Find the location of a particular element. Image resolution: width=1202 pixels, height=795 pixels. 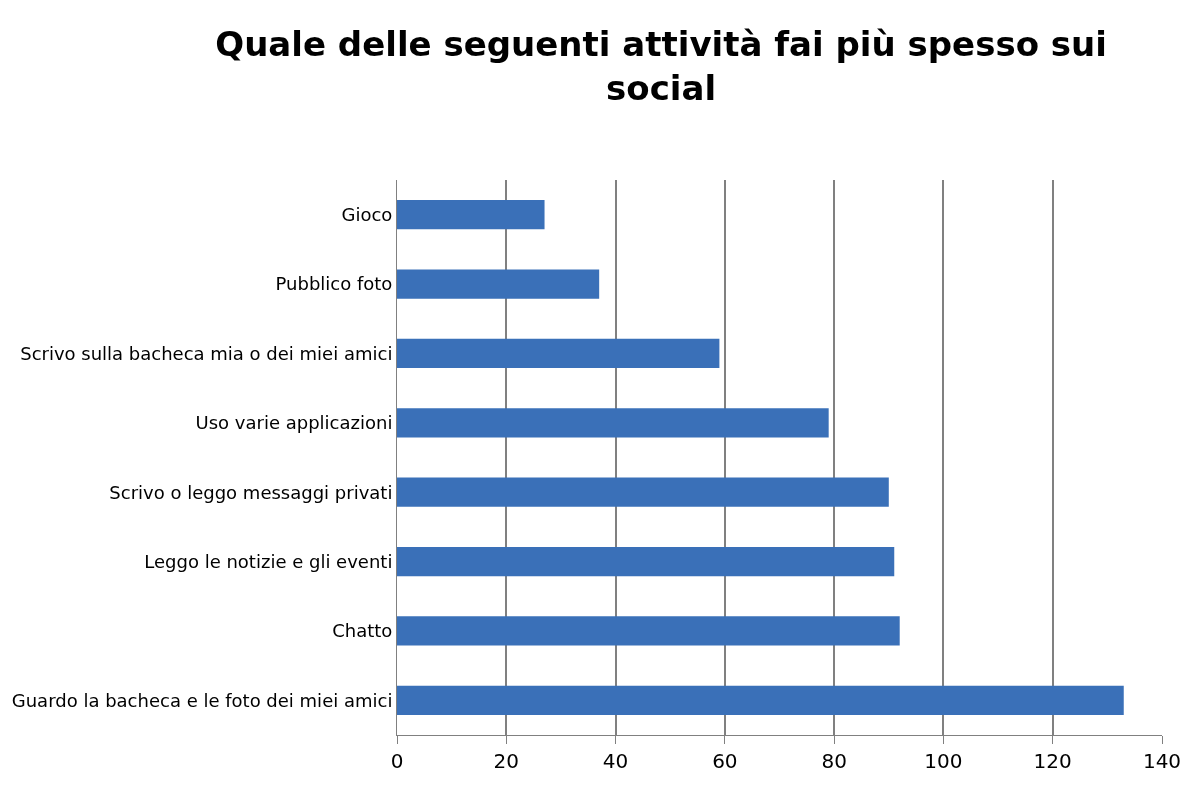

x-tick-label: 0 is located at coordinates (397, 761).